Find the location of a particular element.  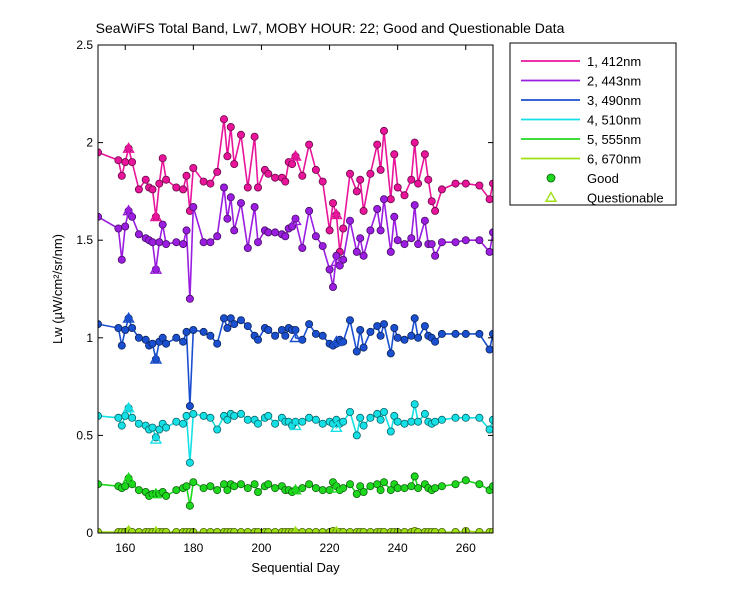

x-tick-label: 220 is located at coordinates (330, 548).